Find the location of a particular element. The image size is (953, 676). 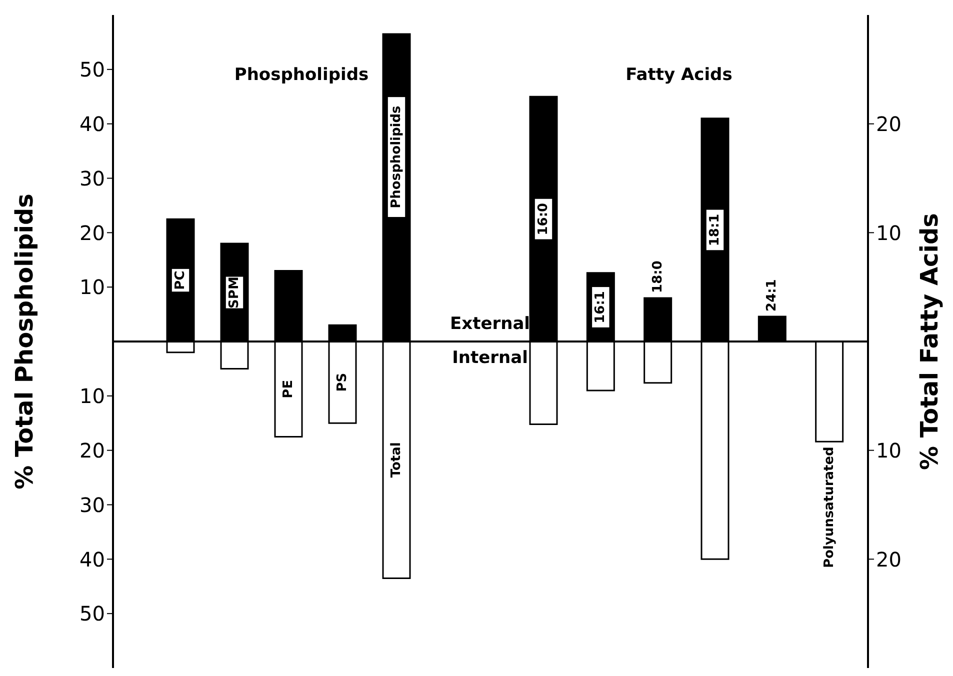

x-tick-label: 18:0 is located at coordinates (658, 276).